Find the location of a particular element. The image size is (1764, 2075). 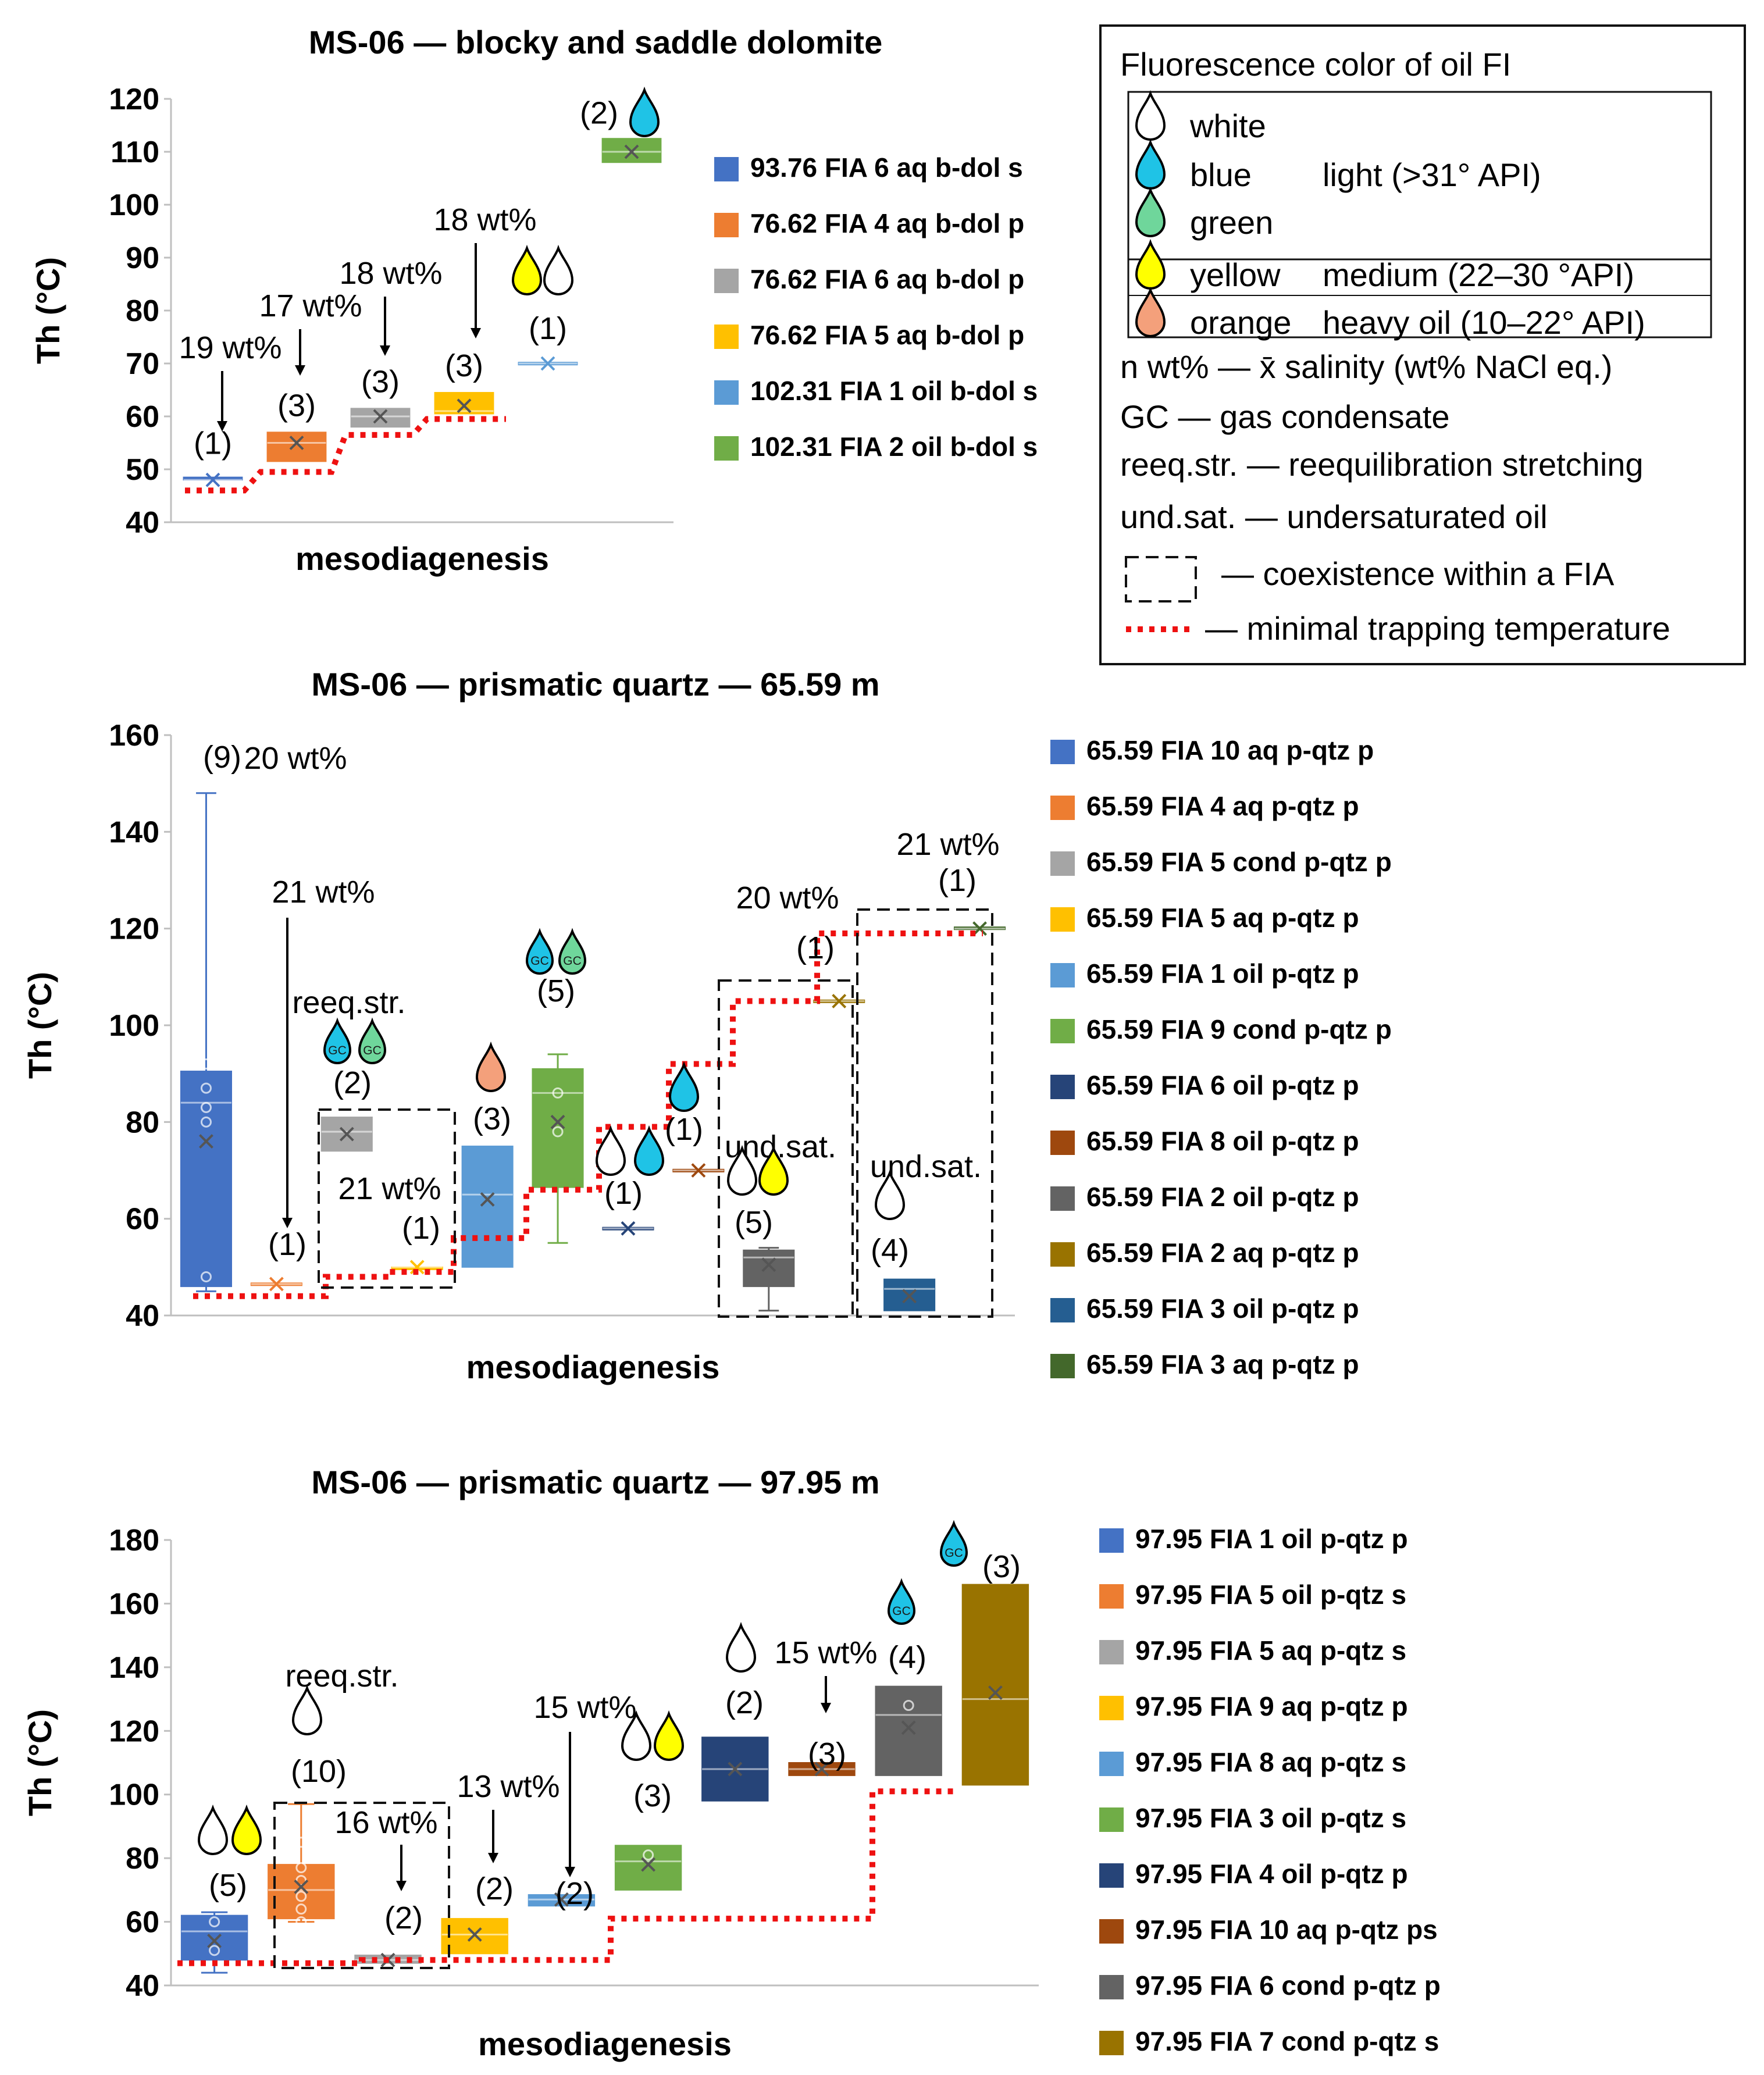

c3-legend-label: 97.95 FIA 1 oil p-qtz p is located at coordinates (1271, 1539).